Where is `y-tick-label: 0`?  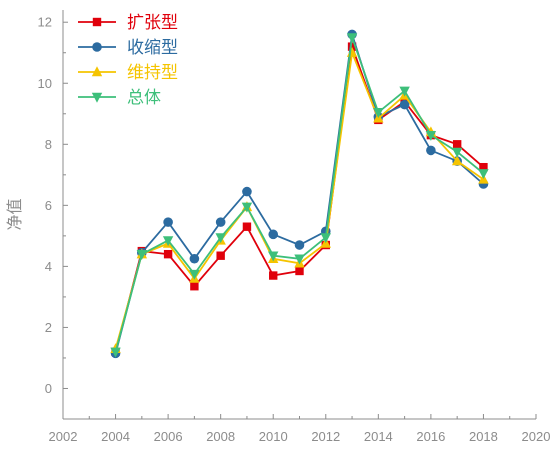
y-tick-label: 0 is located at coordinates (48, 388).